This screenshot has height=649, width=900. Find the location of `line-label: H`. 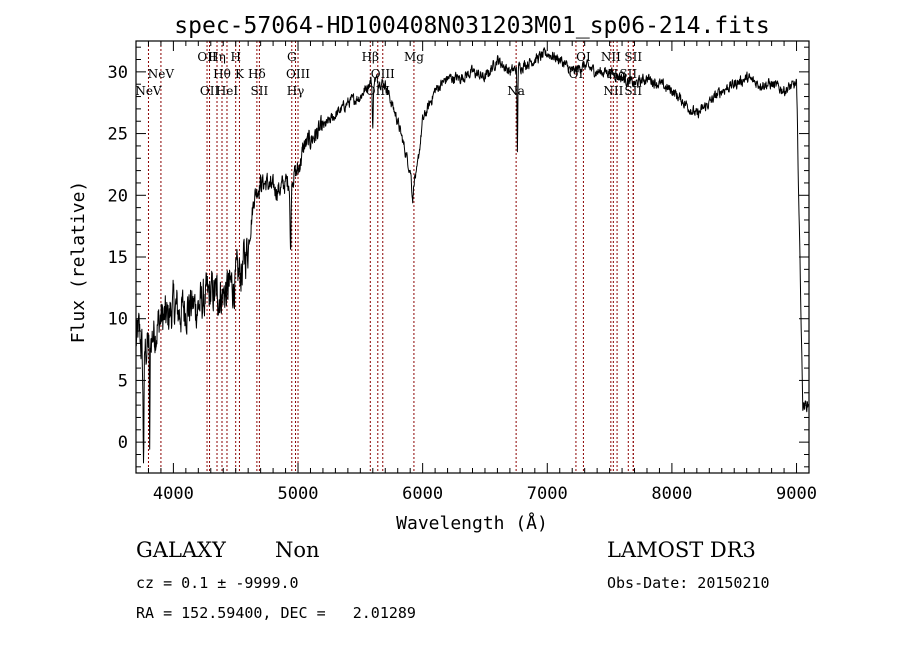

line-label: H is located at coordinates (235, 57).